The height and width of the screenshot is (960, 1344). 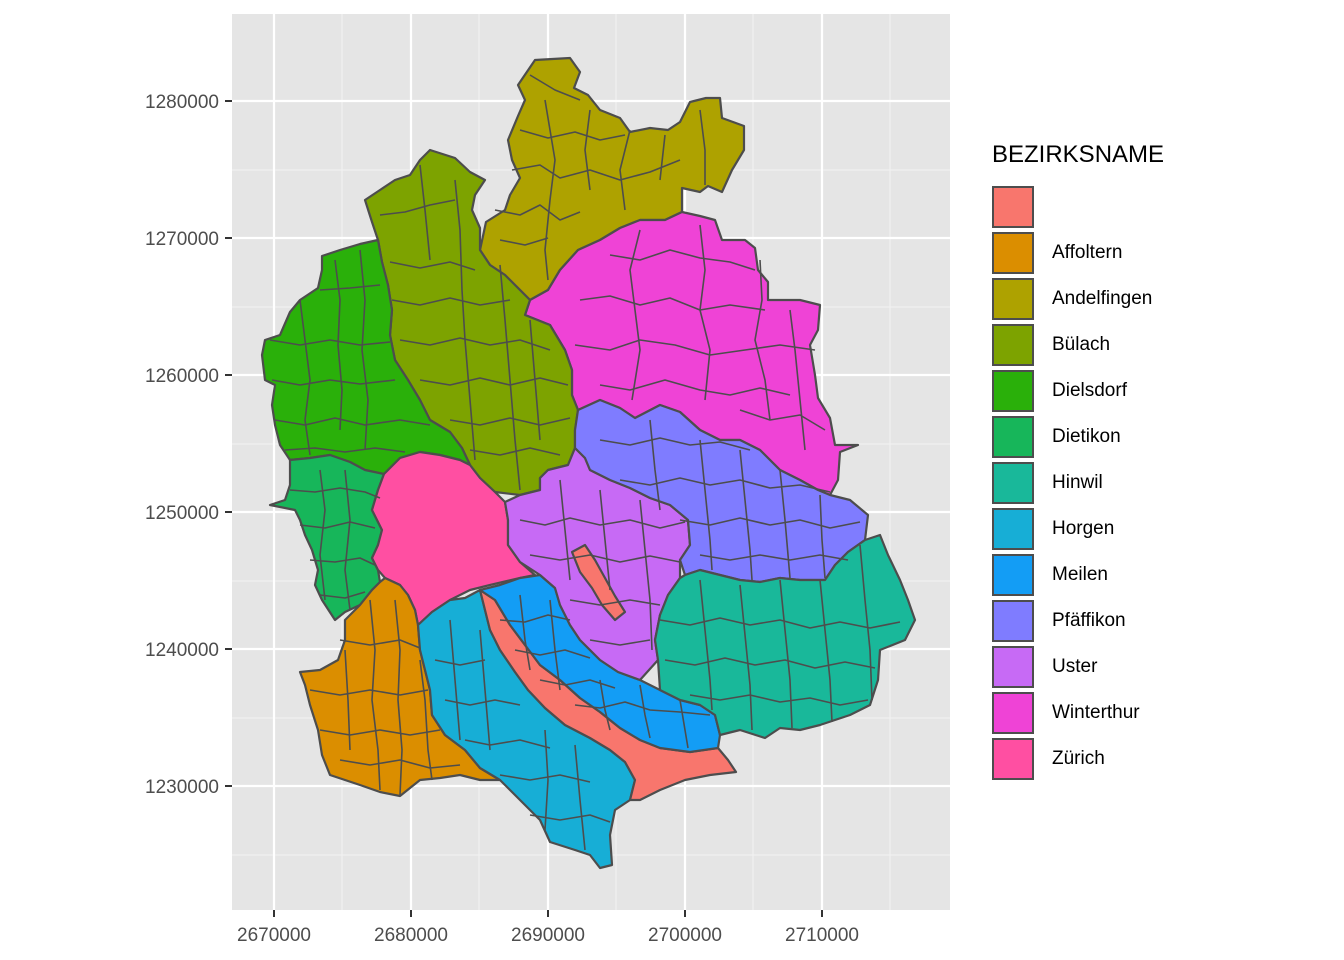 I want to click on legend-title: BEZIRKSNAME, so click(x=1078, y=154).